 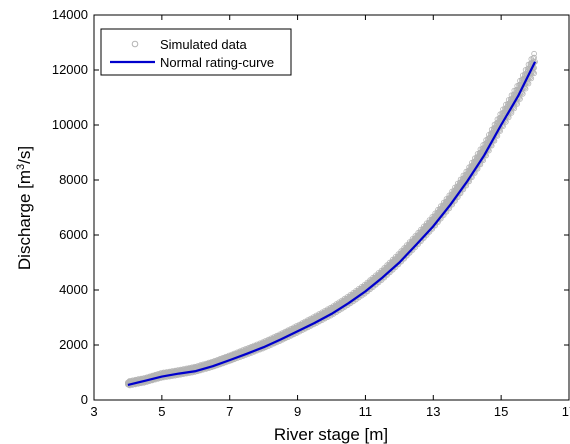 I want to click on x-tick-label: 11, so click(x=366, y=411).